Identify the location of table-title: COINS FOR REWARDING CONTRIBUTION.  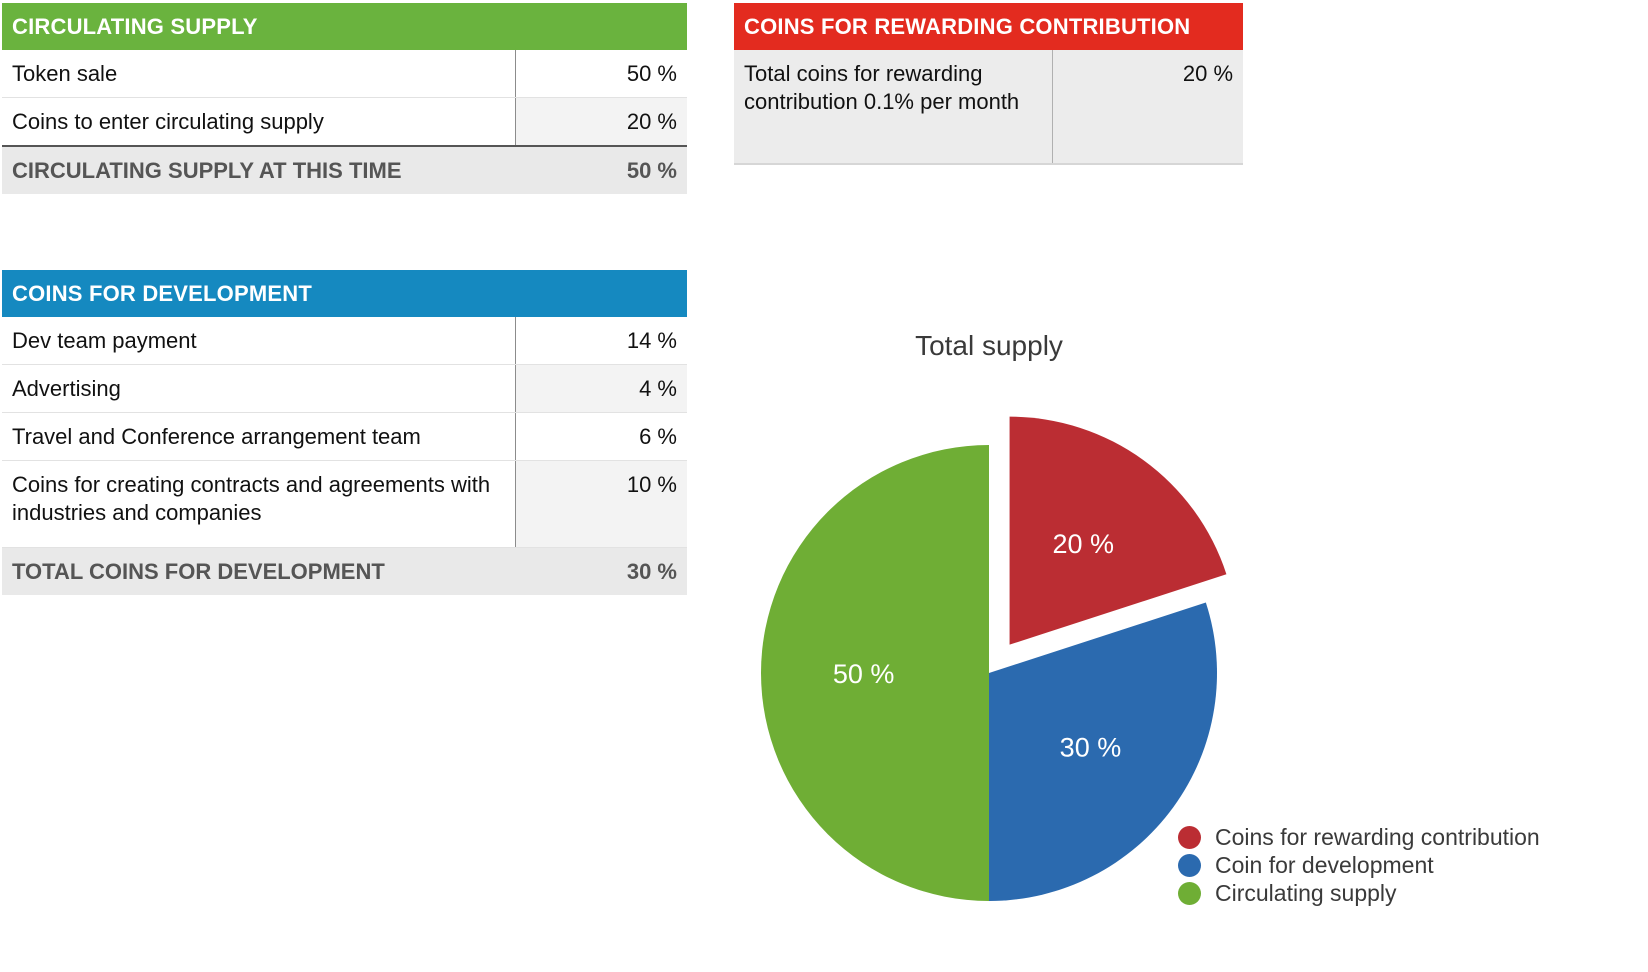
(989, 26).